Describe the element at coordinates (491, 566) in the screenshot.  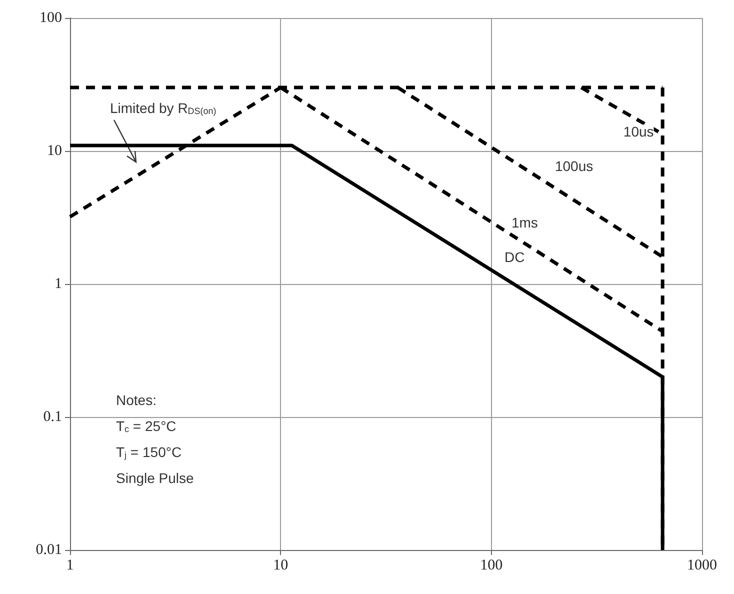
I see `x-tick-label: 100` at that location.